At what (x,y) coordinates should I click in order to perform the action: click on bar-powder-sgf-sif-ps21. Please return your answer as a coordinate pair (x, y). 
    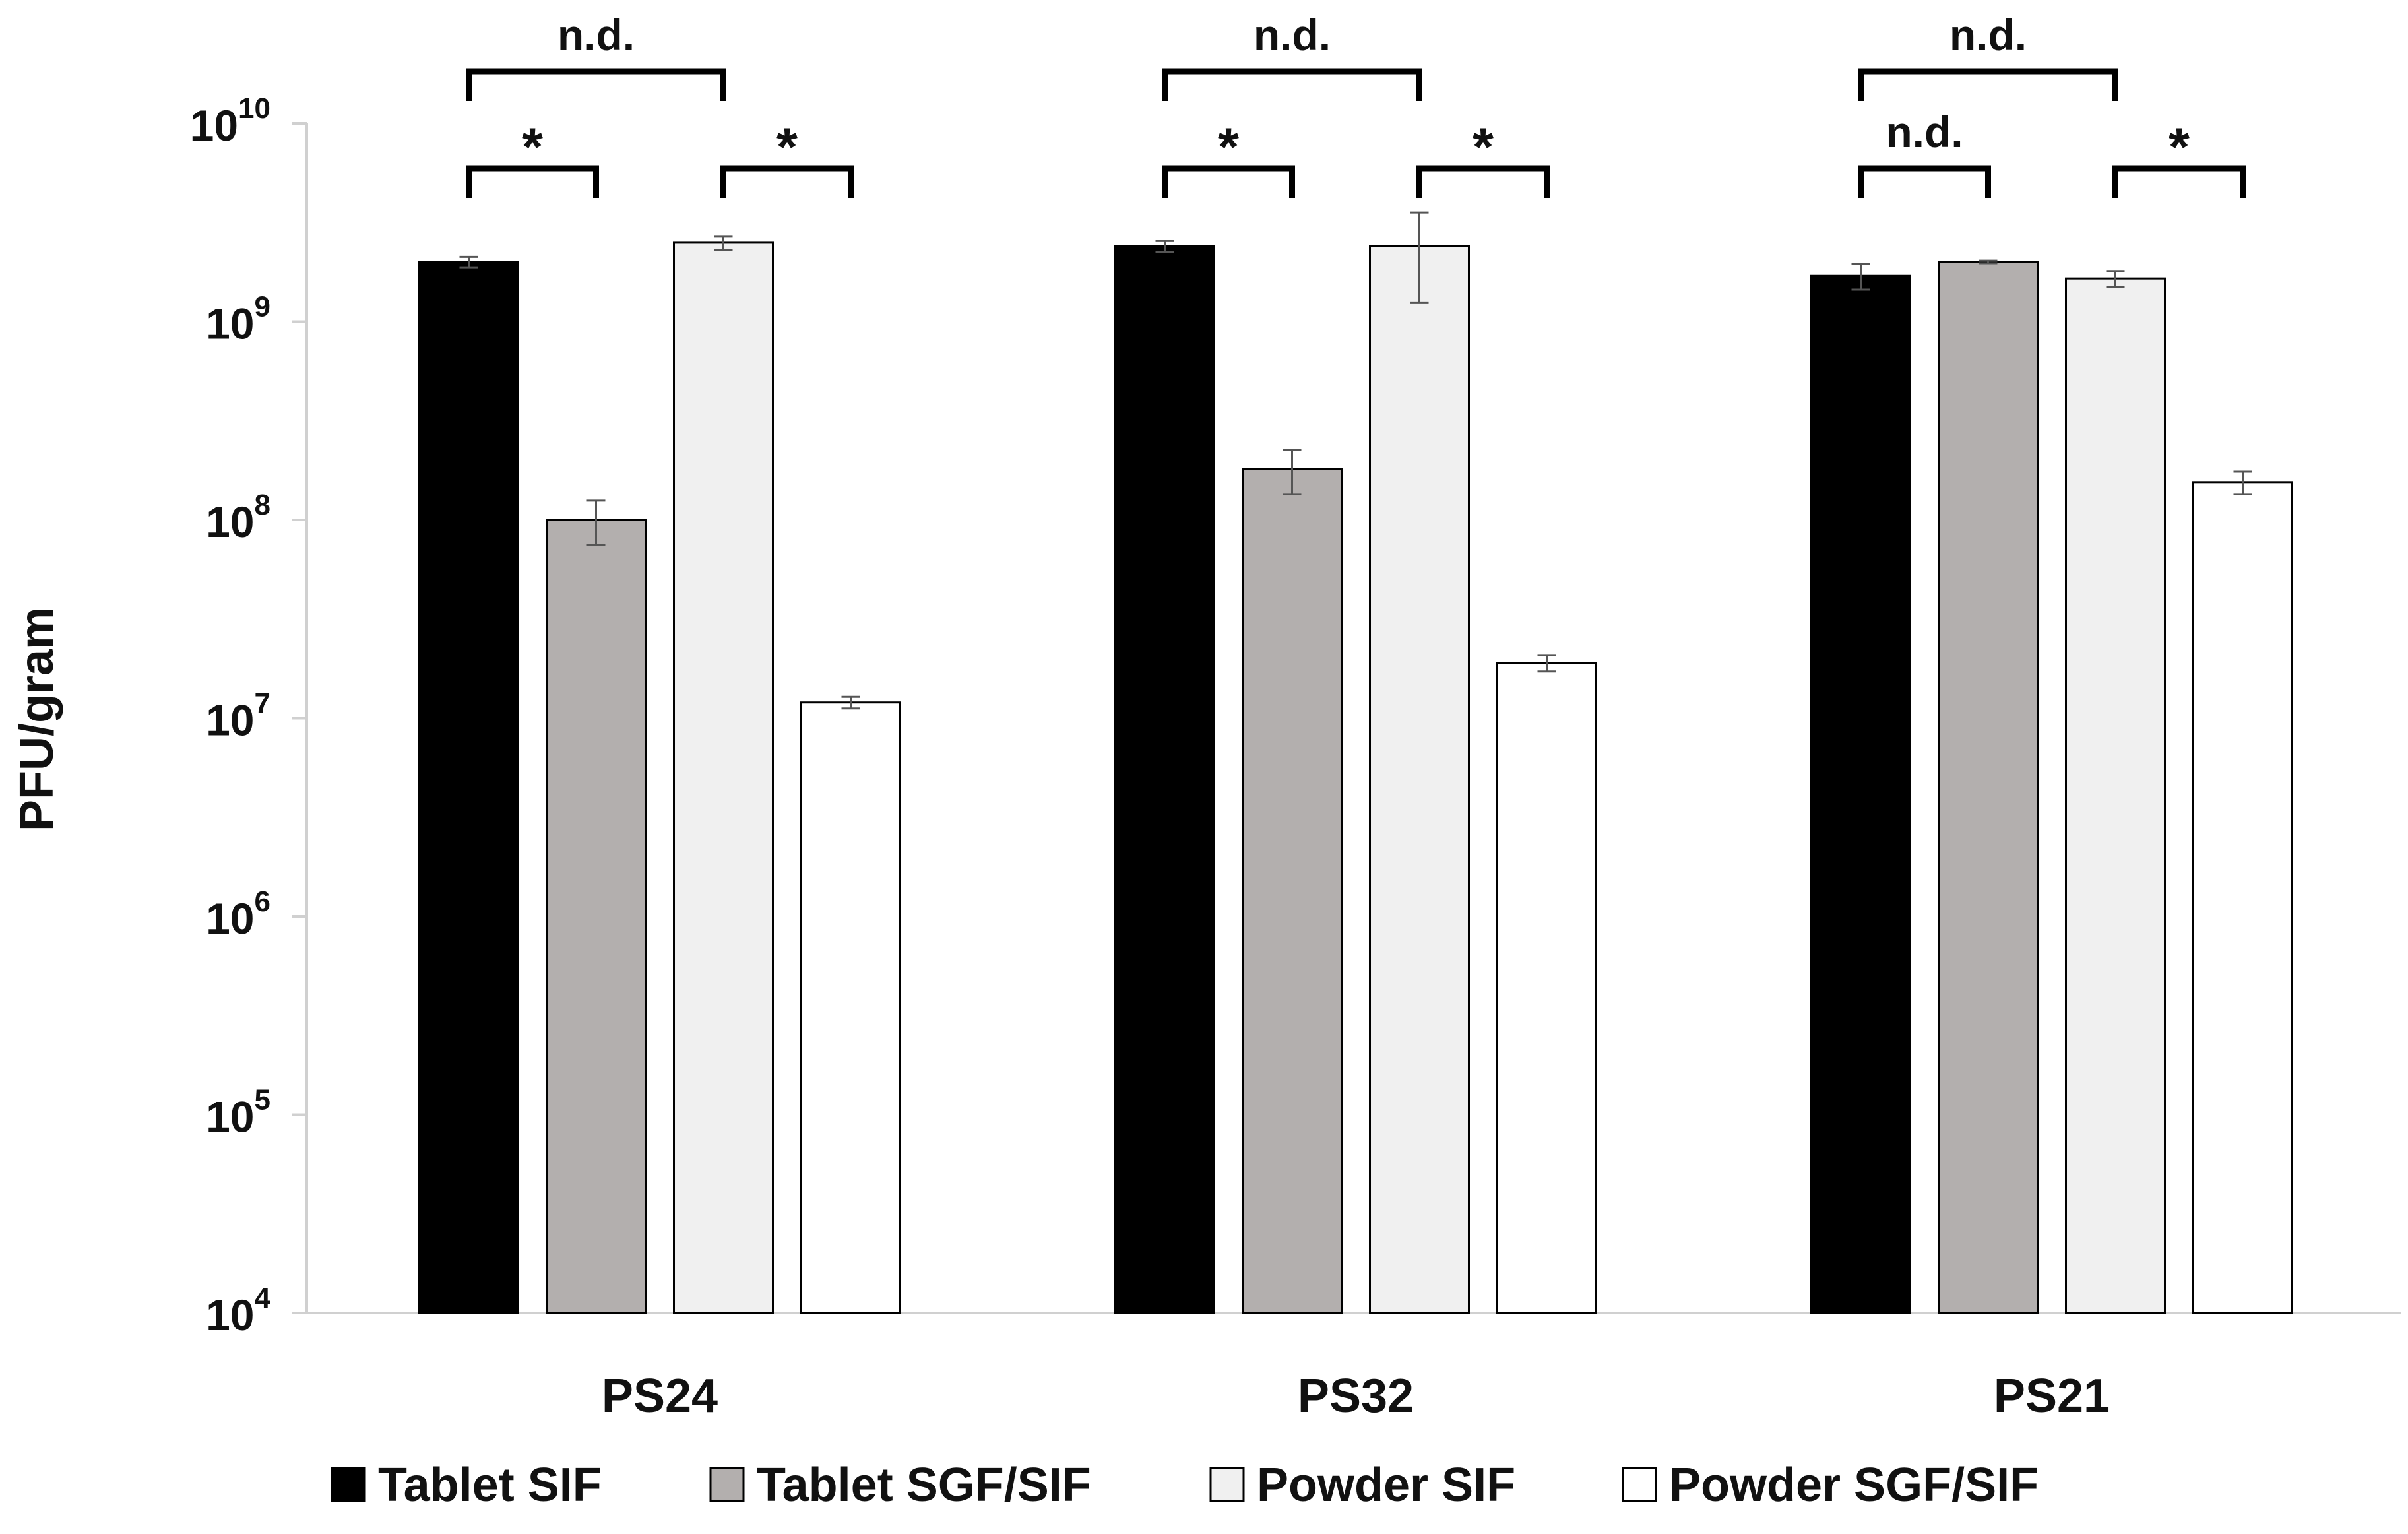
    Looking at the image, I should click on (2242, 898).